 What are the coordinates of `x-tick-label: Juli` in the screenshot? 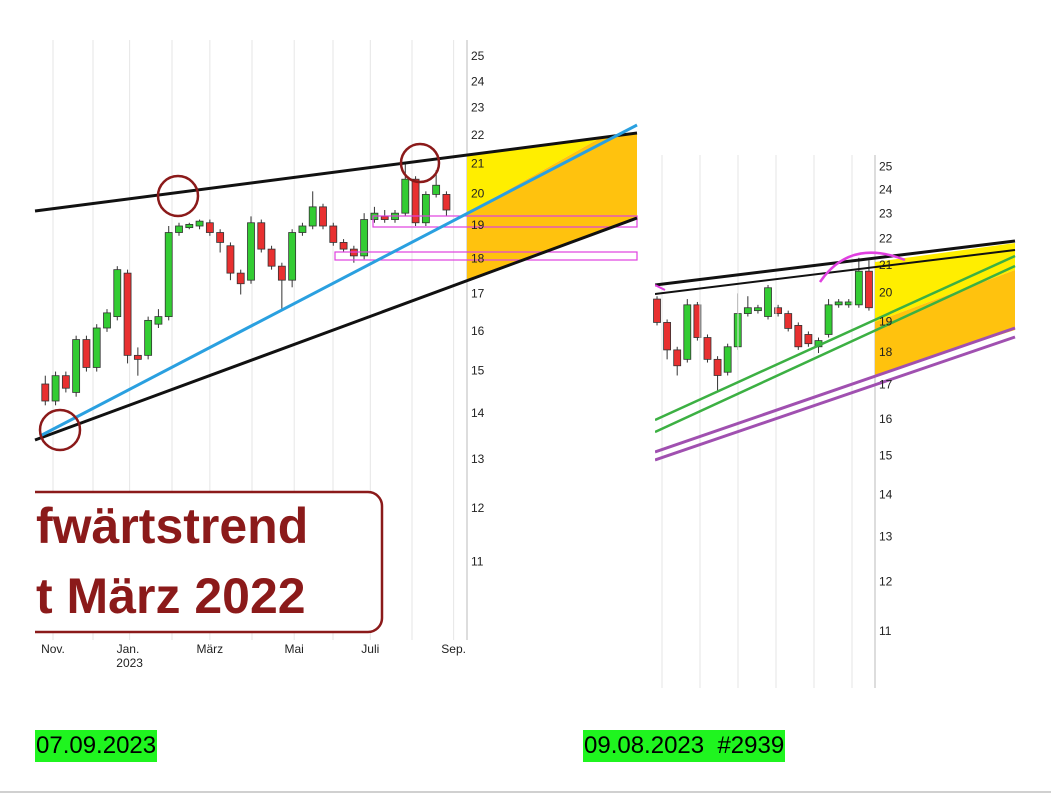 It's located at (370, 649).